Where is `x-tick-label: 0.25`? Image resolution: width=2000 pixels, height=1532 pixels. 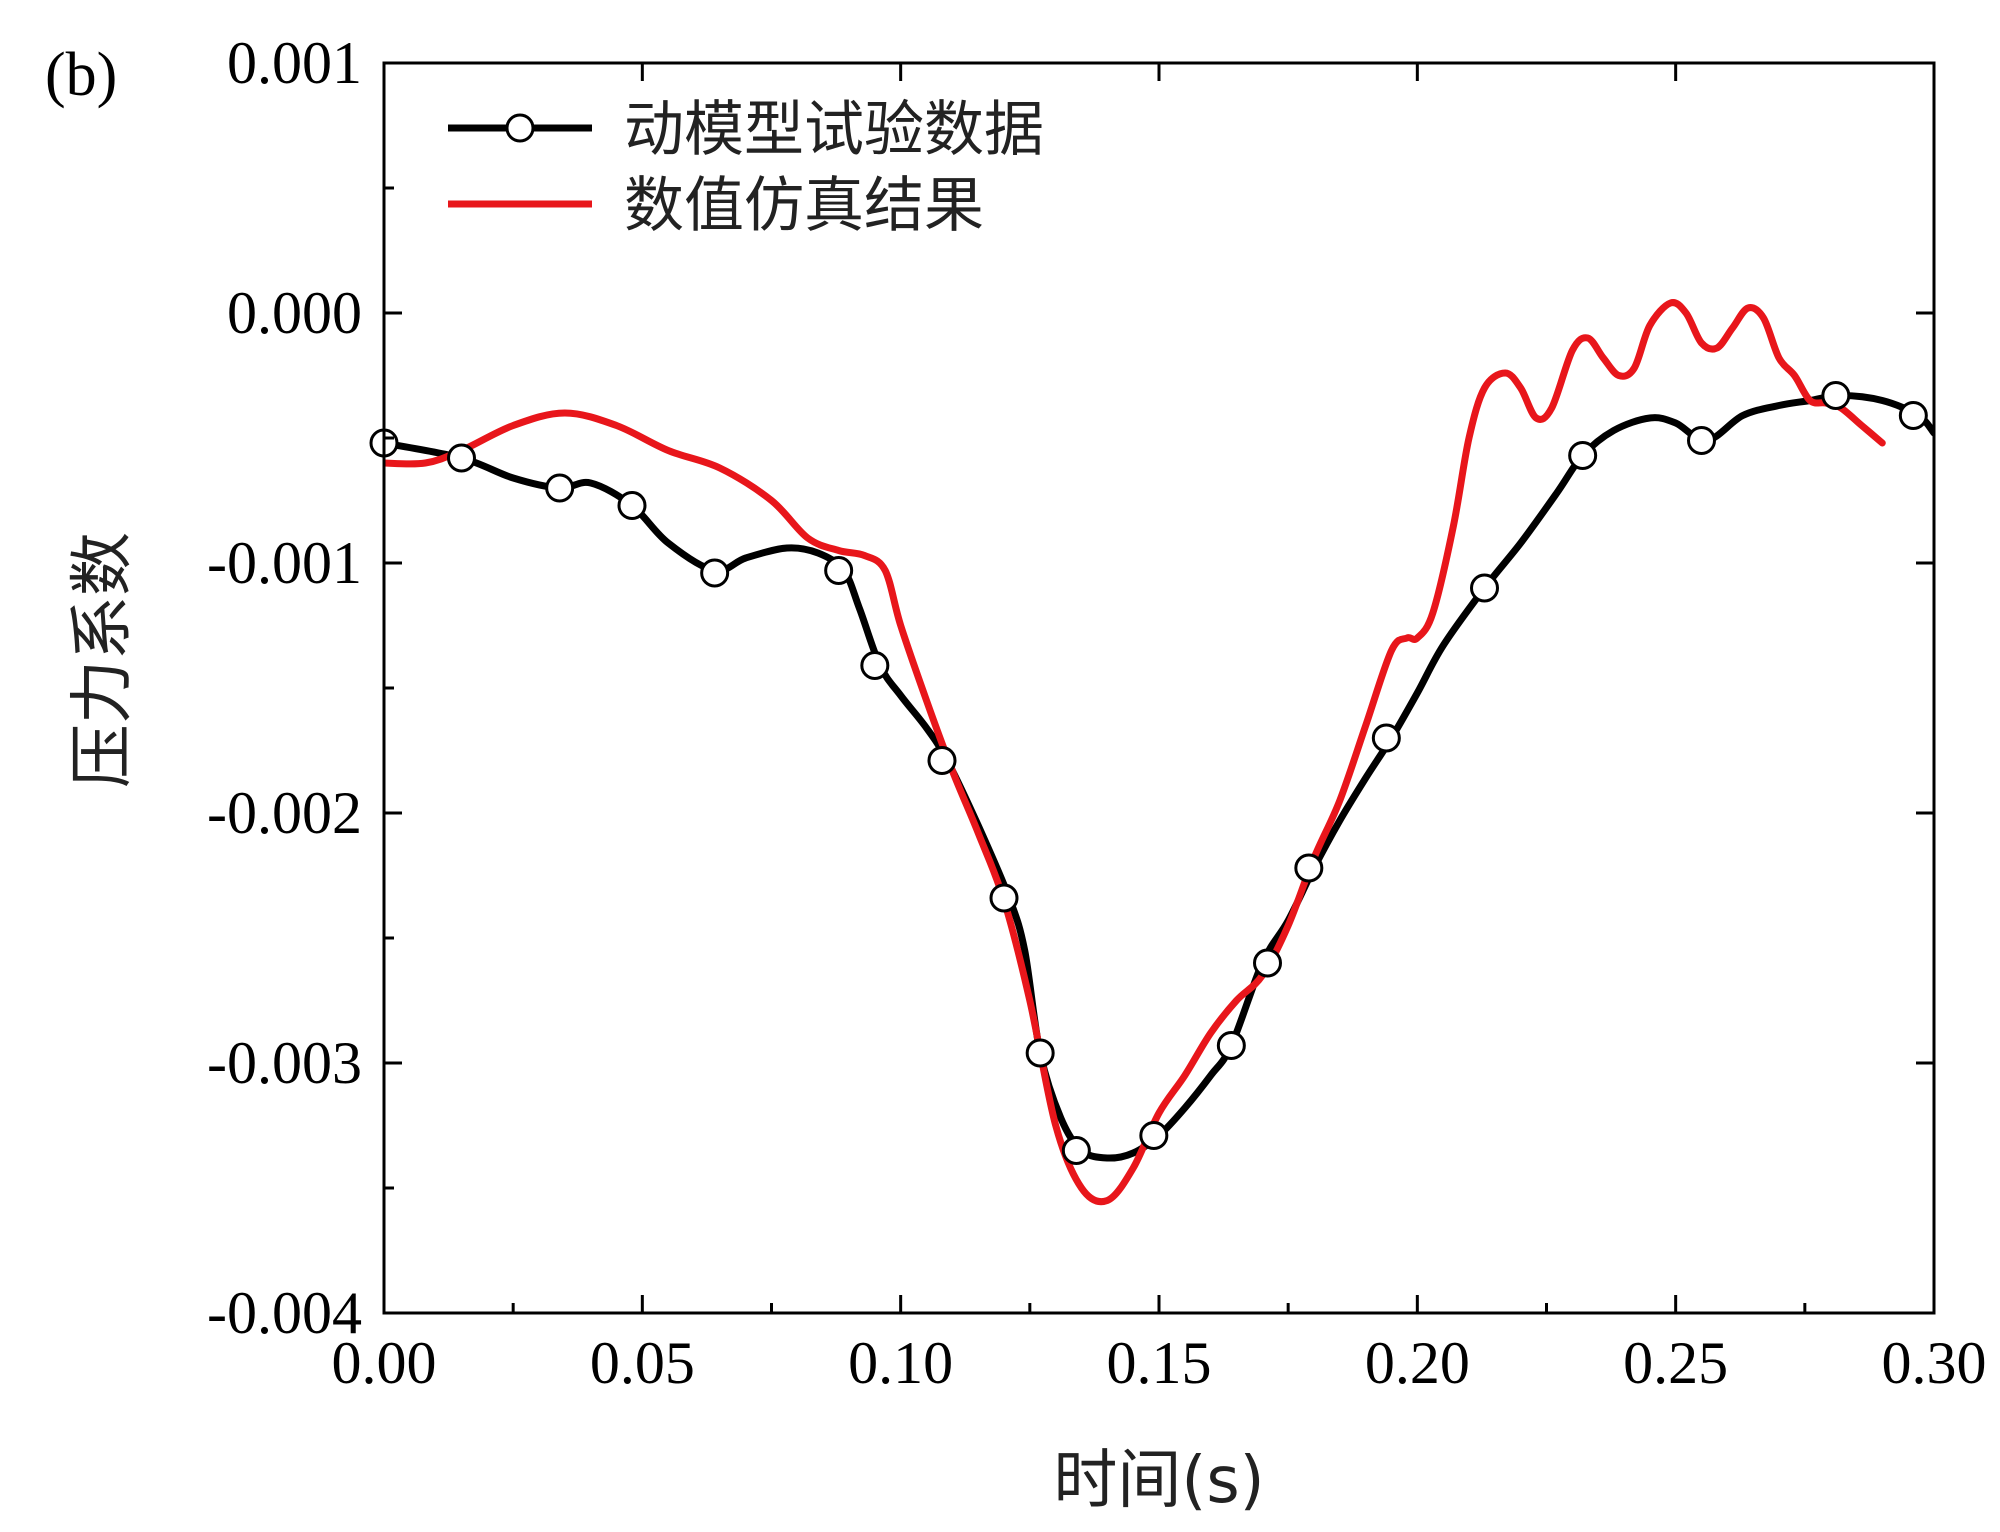 x-tick-label: 0.25 is located at coordinates (1675, 1363).